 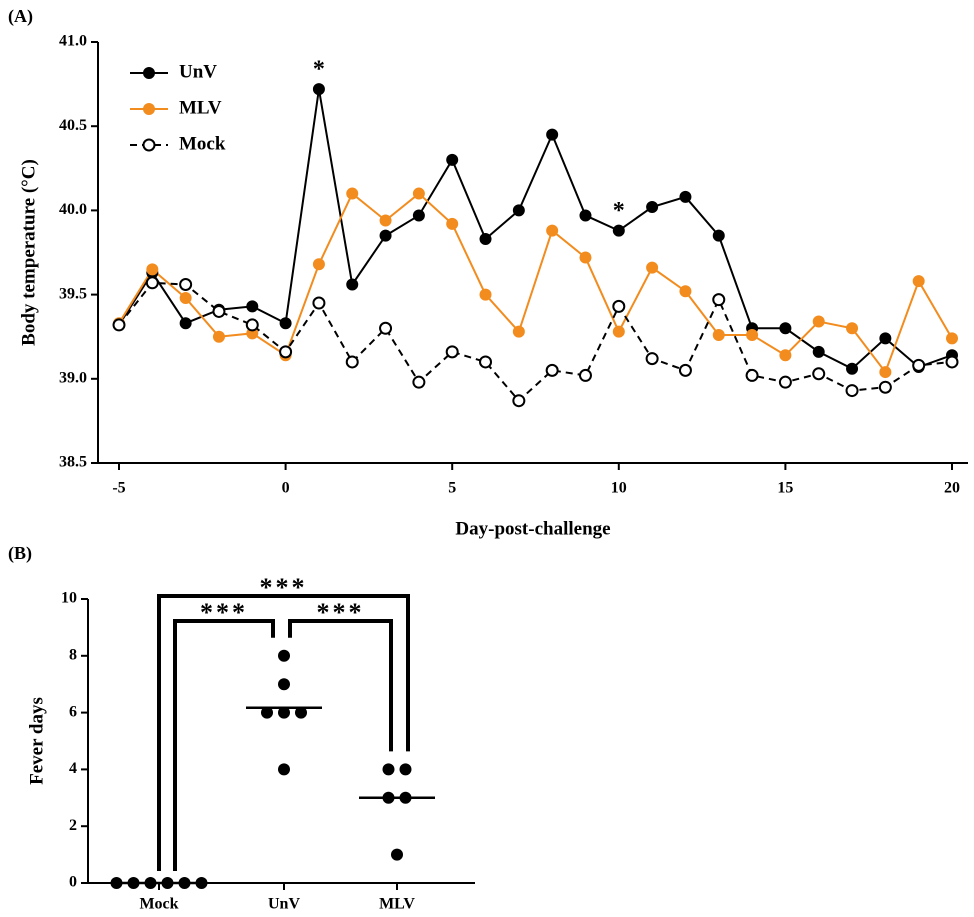 What do you see at coordinates (785, 488) in the screenshot?
I see `x-tick-label: 15` at bounding box center [785, 488].